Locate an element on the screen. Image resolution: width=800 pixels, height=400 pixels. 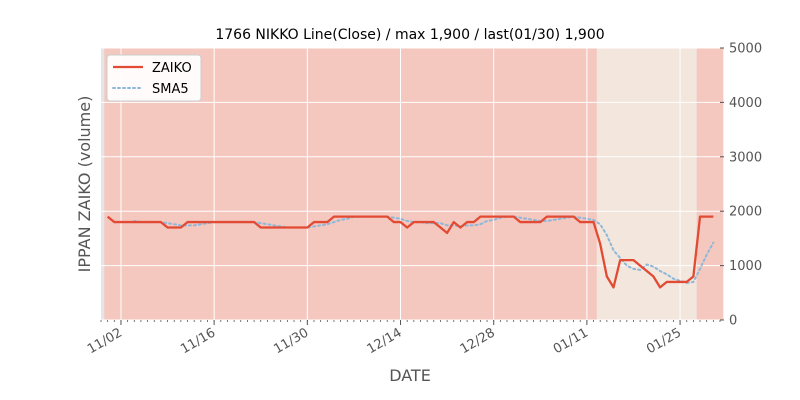
x-tick-label-3: 12/14 is located at coordinates (385, 341).